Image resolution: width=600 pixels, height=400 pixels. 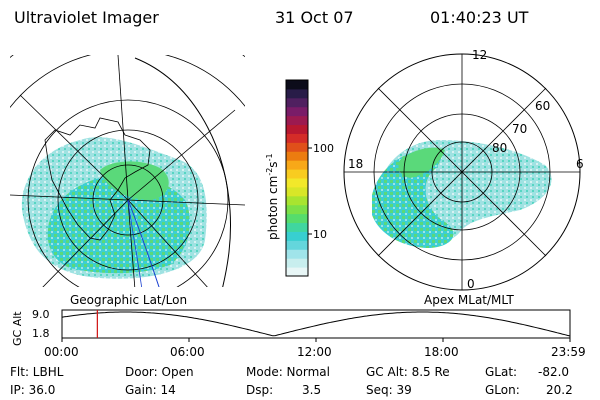 What do you see at coordinates (543, 106) in the screenshot?
I see `mlat-label-60: 60` at bounding box center [543, 106].